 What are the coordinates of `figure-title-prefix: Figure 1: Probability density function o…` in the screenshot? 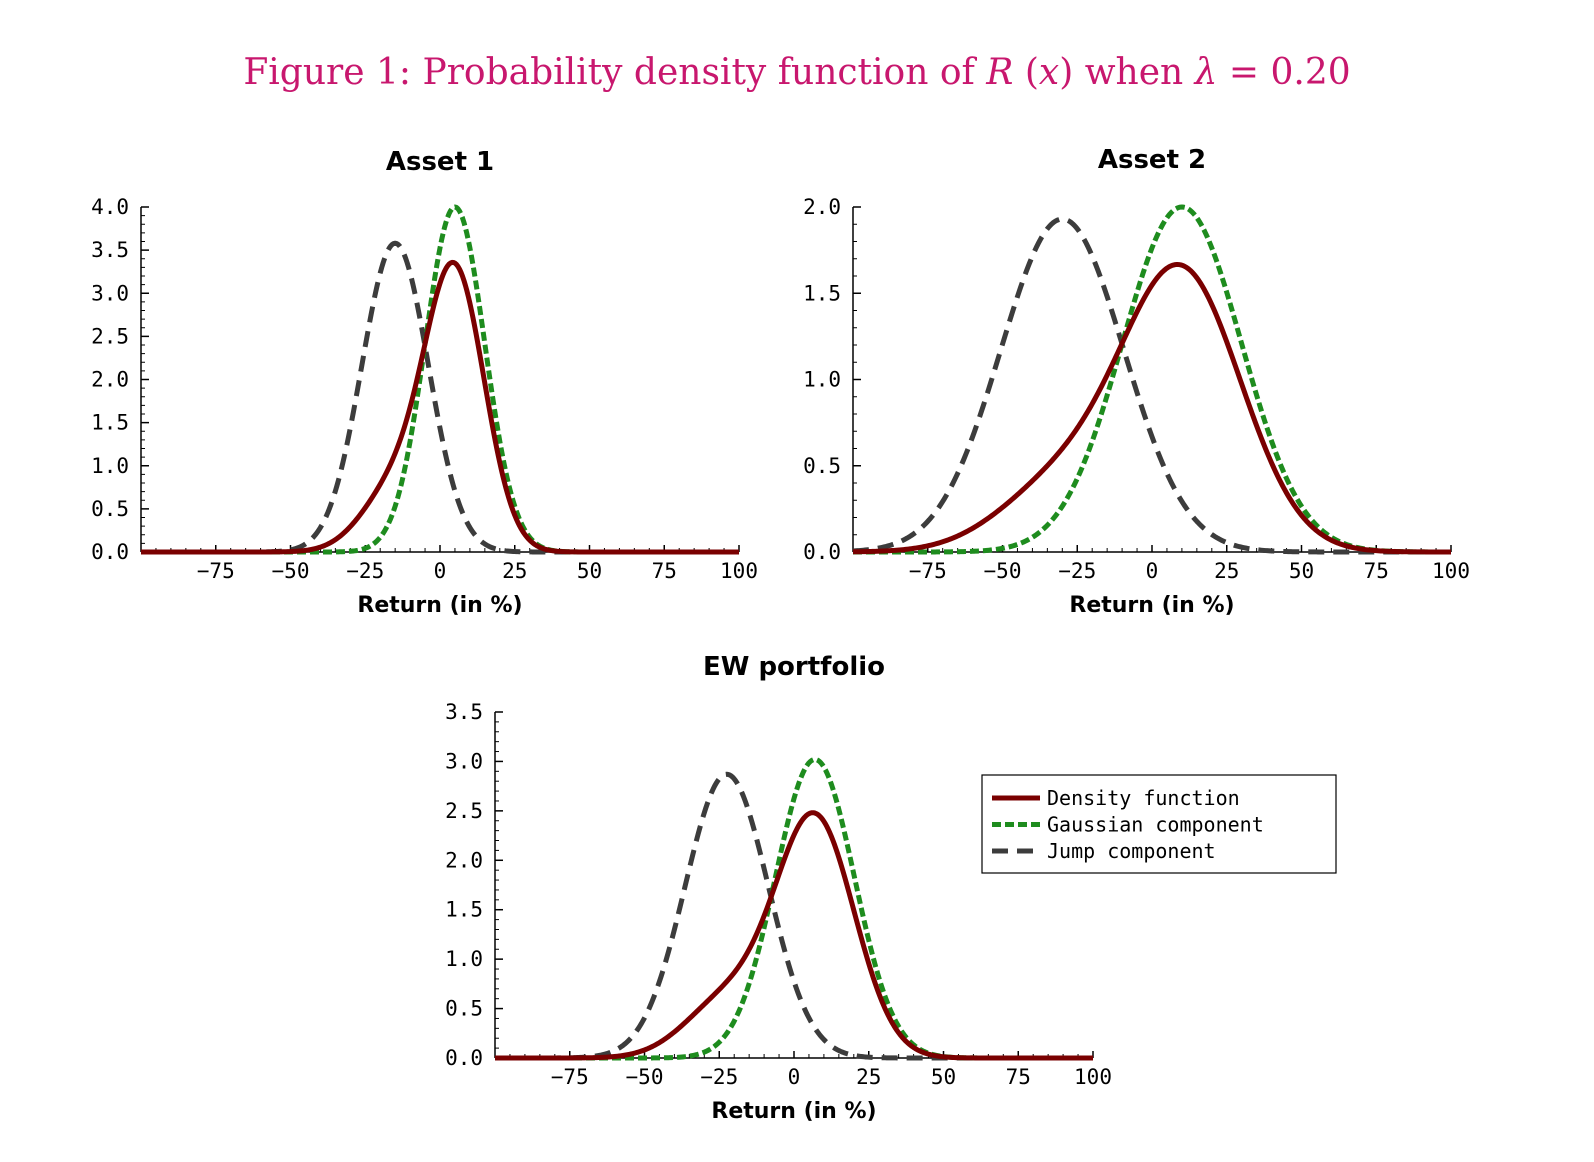 It's located at (615, 72).